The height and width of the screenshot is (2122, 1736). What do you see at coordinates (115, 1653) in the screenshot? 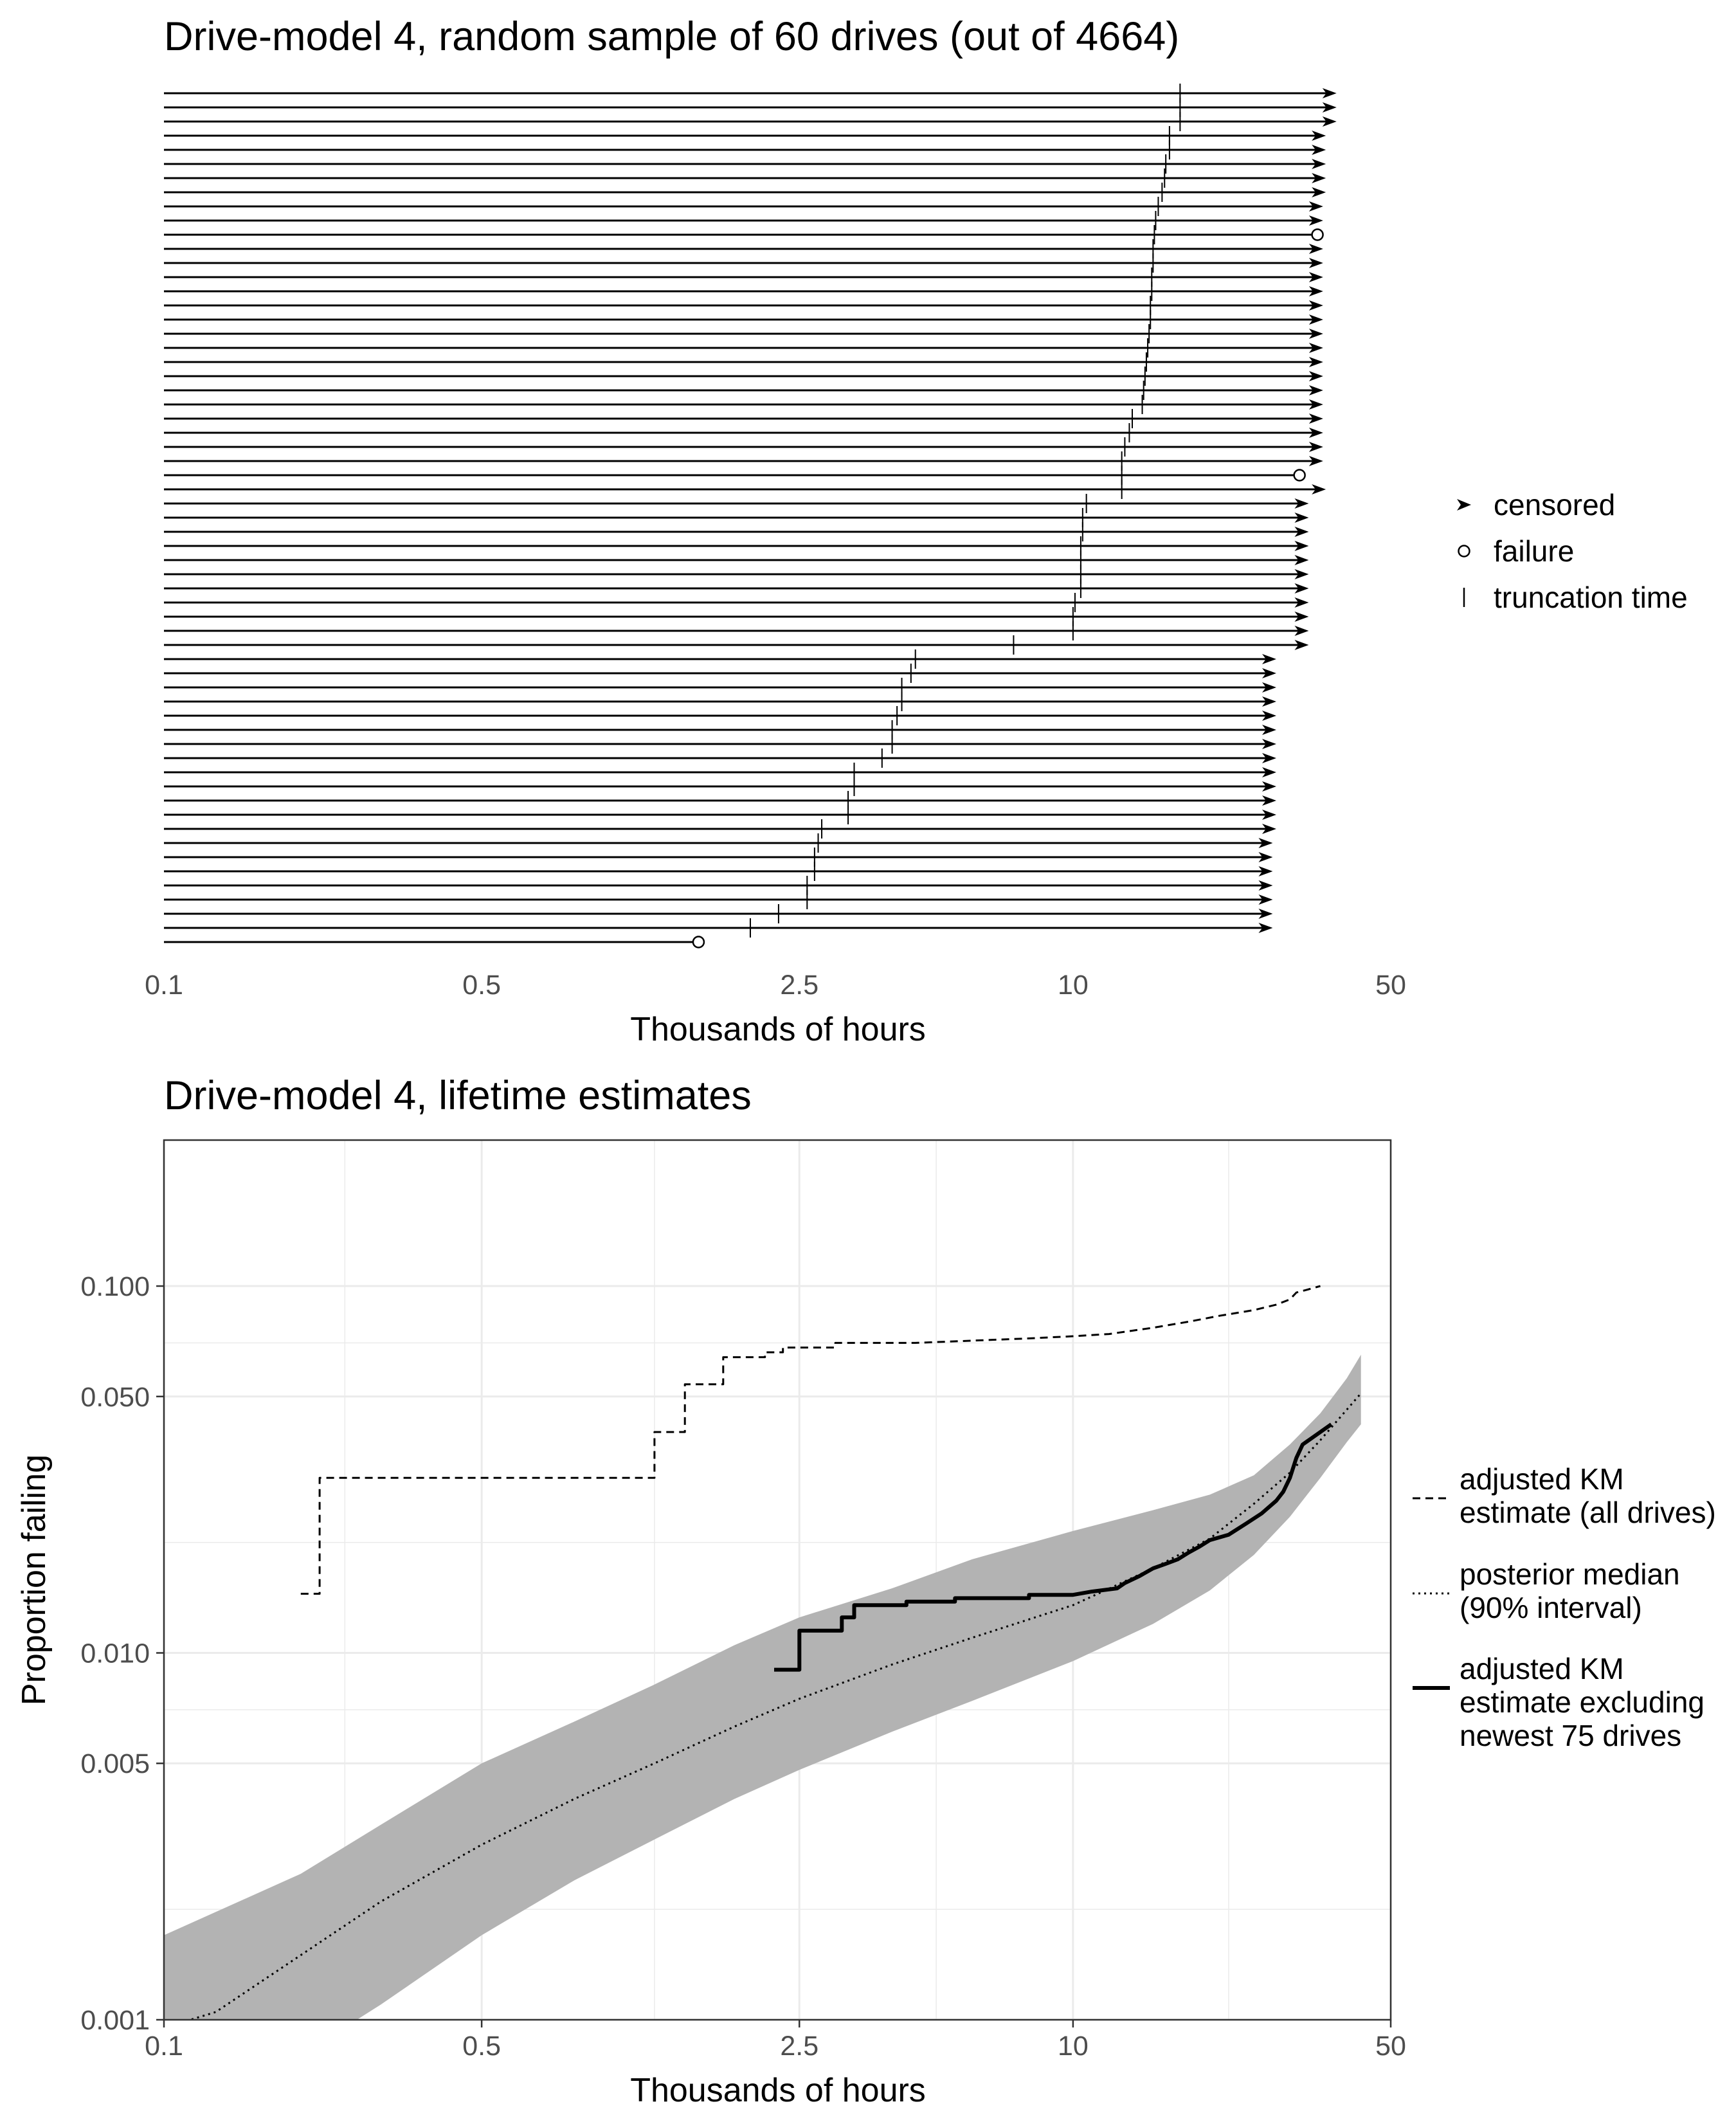
I see `y-tick-label: 0.010` at bounding box center [115, 1653].